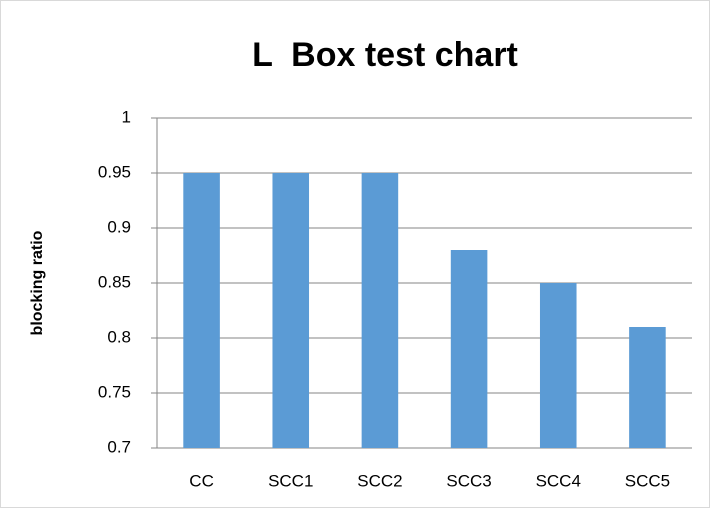 Image resolution: width=710 pixels, height=508 pixels. Describe the element at coordinates (290, 480) in the screenshot. I see `x-tick-label: SCC1` at that location.